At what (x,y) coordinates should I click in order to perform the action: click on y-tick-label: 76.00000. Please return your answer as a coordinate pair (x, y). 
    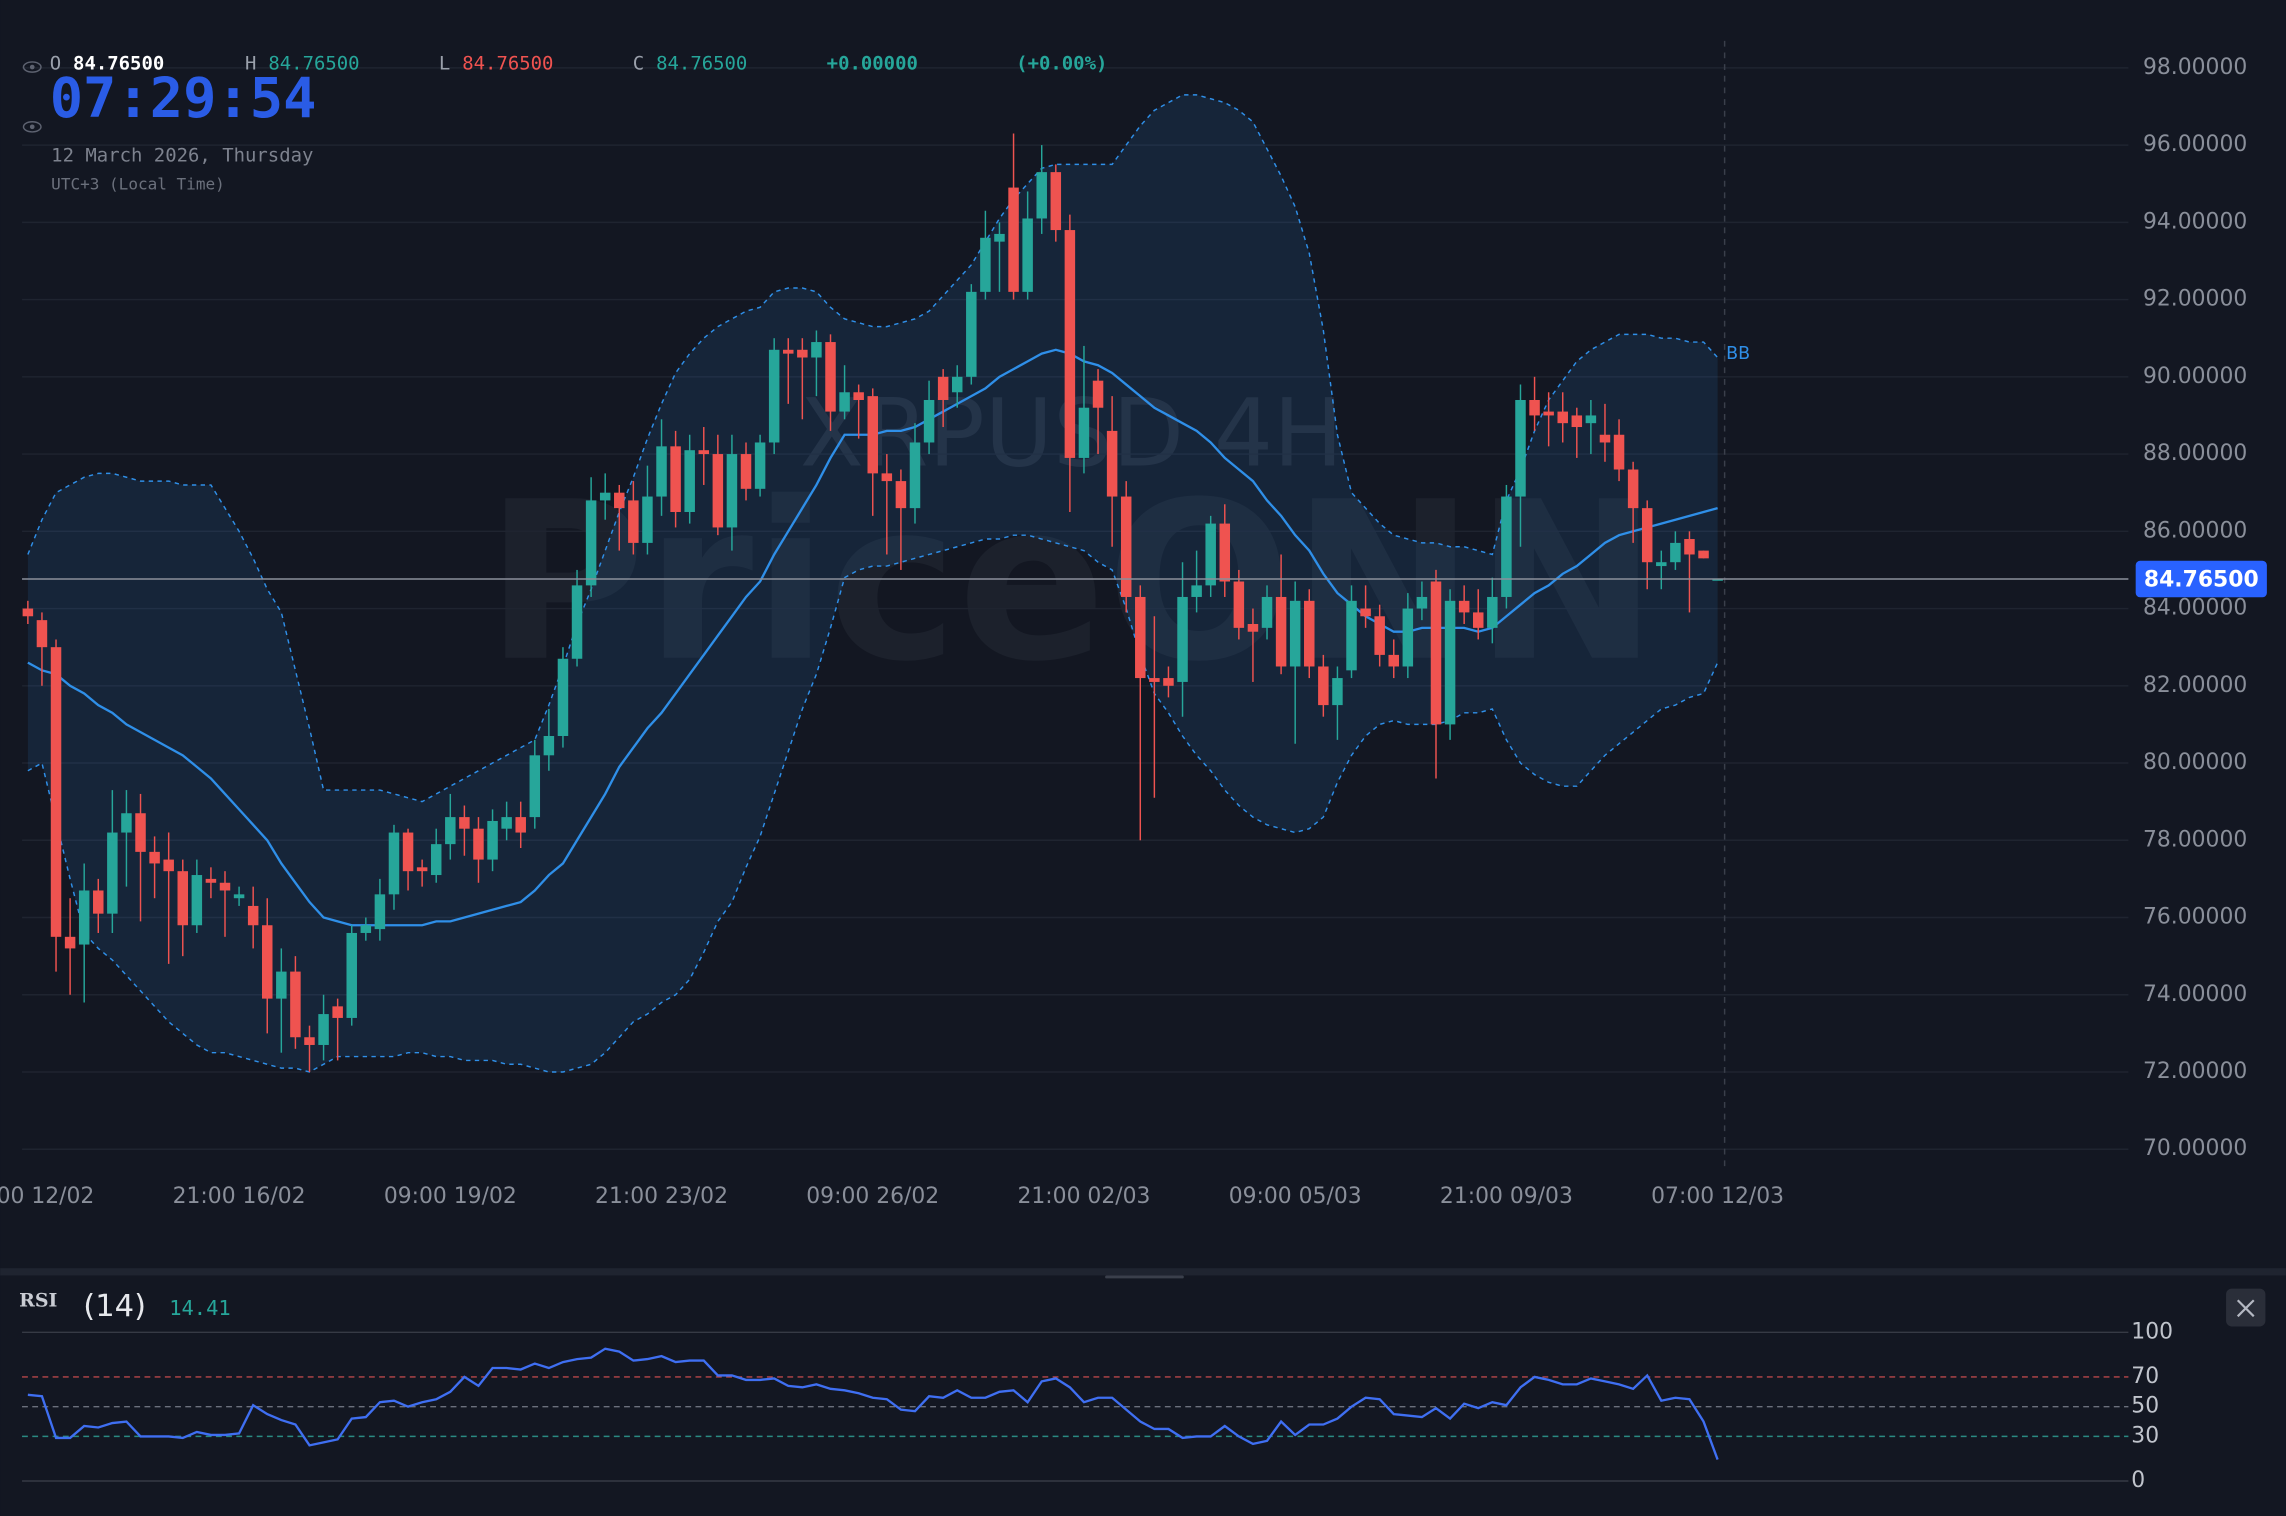
    Looking at the image, I should click on (2195, 917).